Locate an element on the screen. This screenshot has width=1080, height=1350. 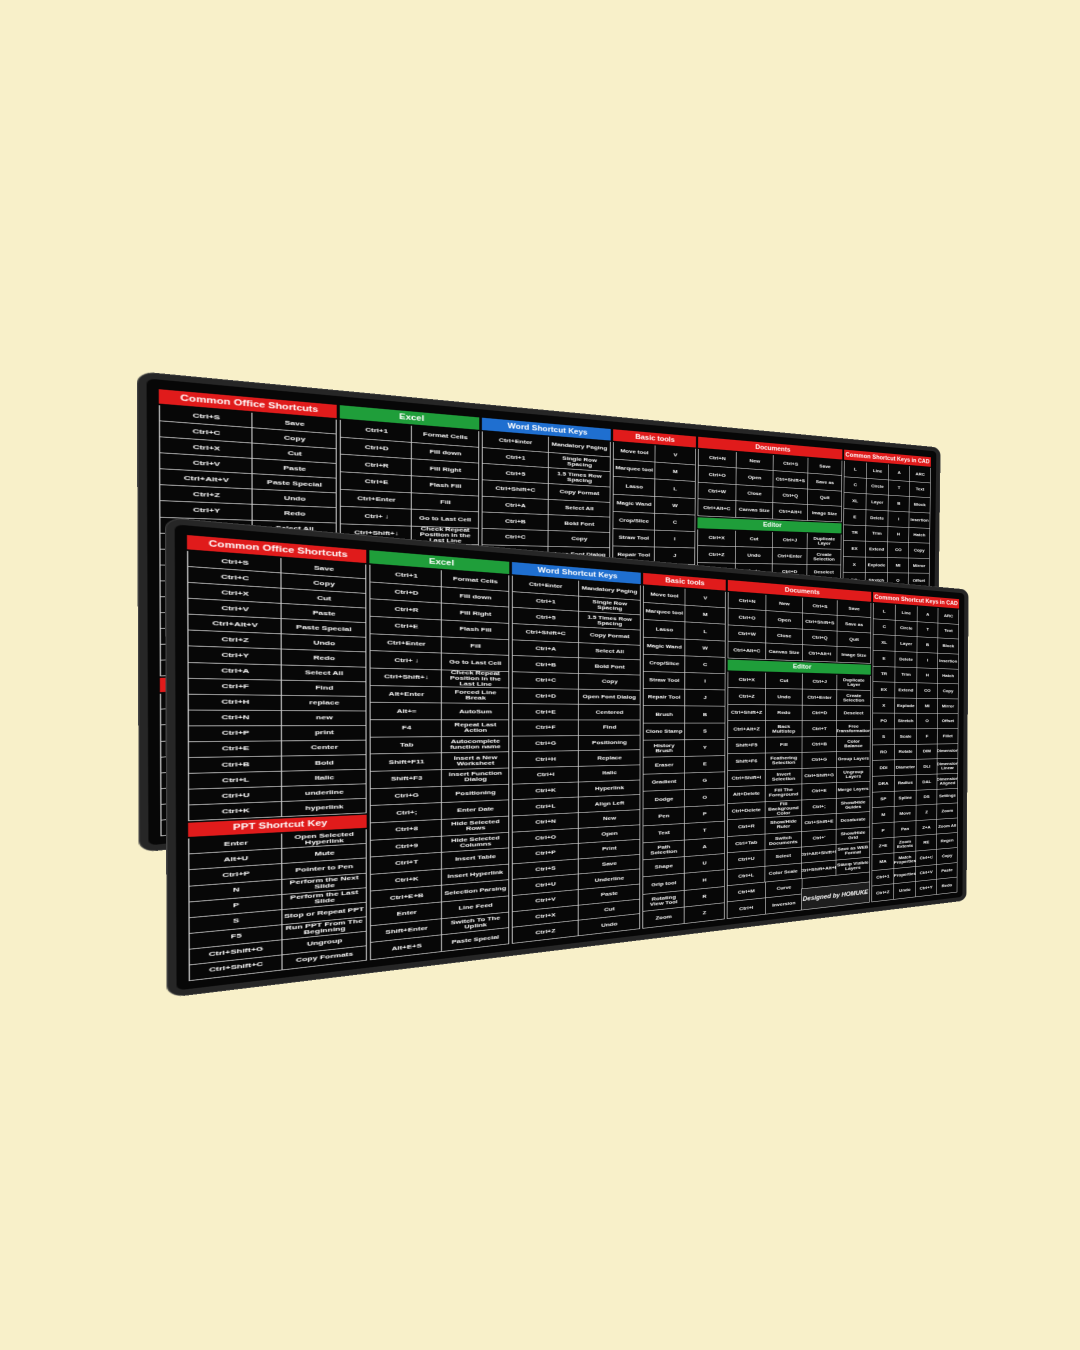
key: Dodge is located at coordinates (663, 799).